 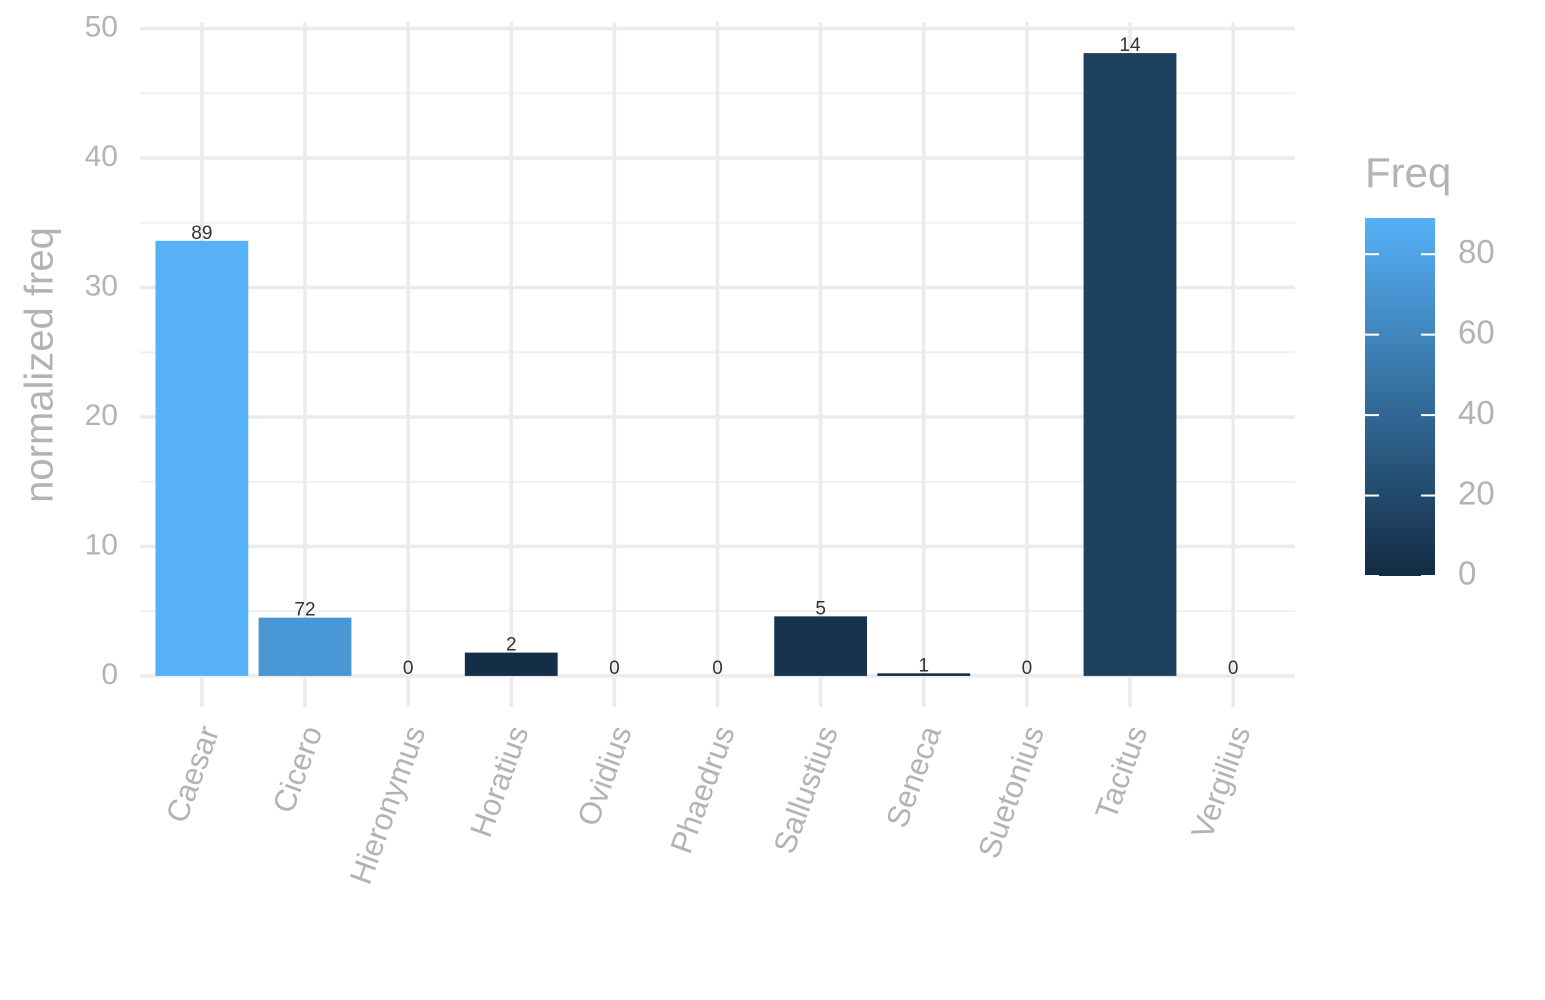 I want to click on x-tick-label: Vergilius, so click(x=1220, y=782).